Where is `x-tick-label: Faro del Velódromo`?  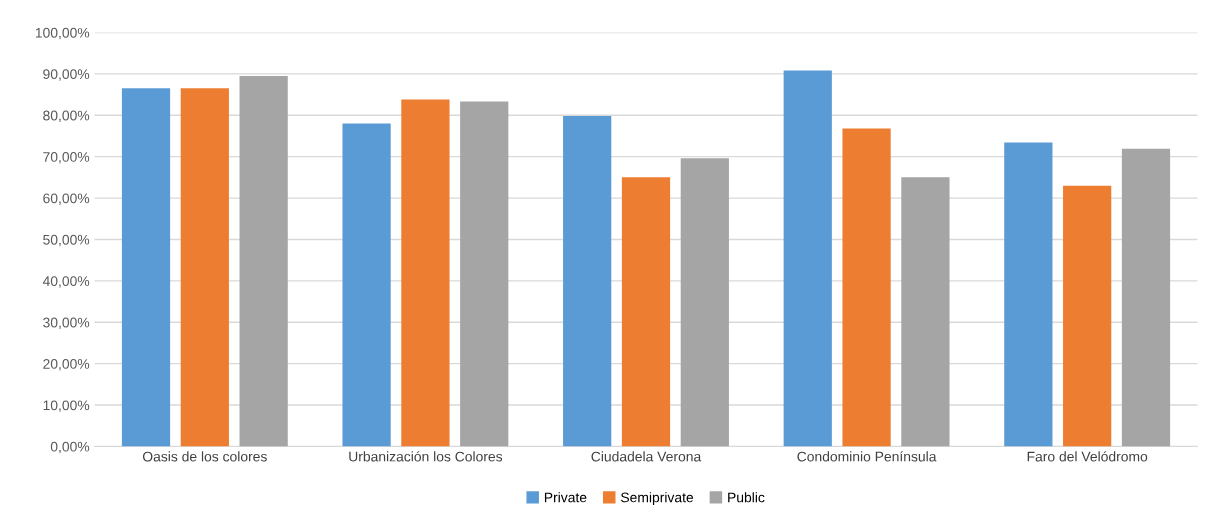
x-tick-label: Faro del Velódromo is located at coordinates (1087, 456).